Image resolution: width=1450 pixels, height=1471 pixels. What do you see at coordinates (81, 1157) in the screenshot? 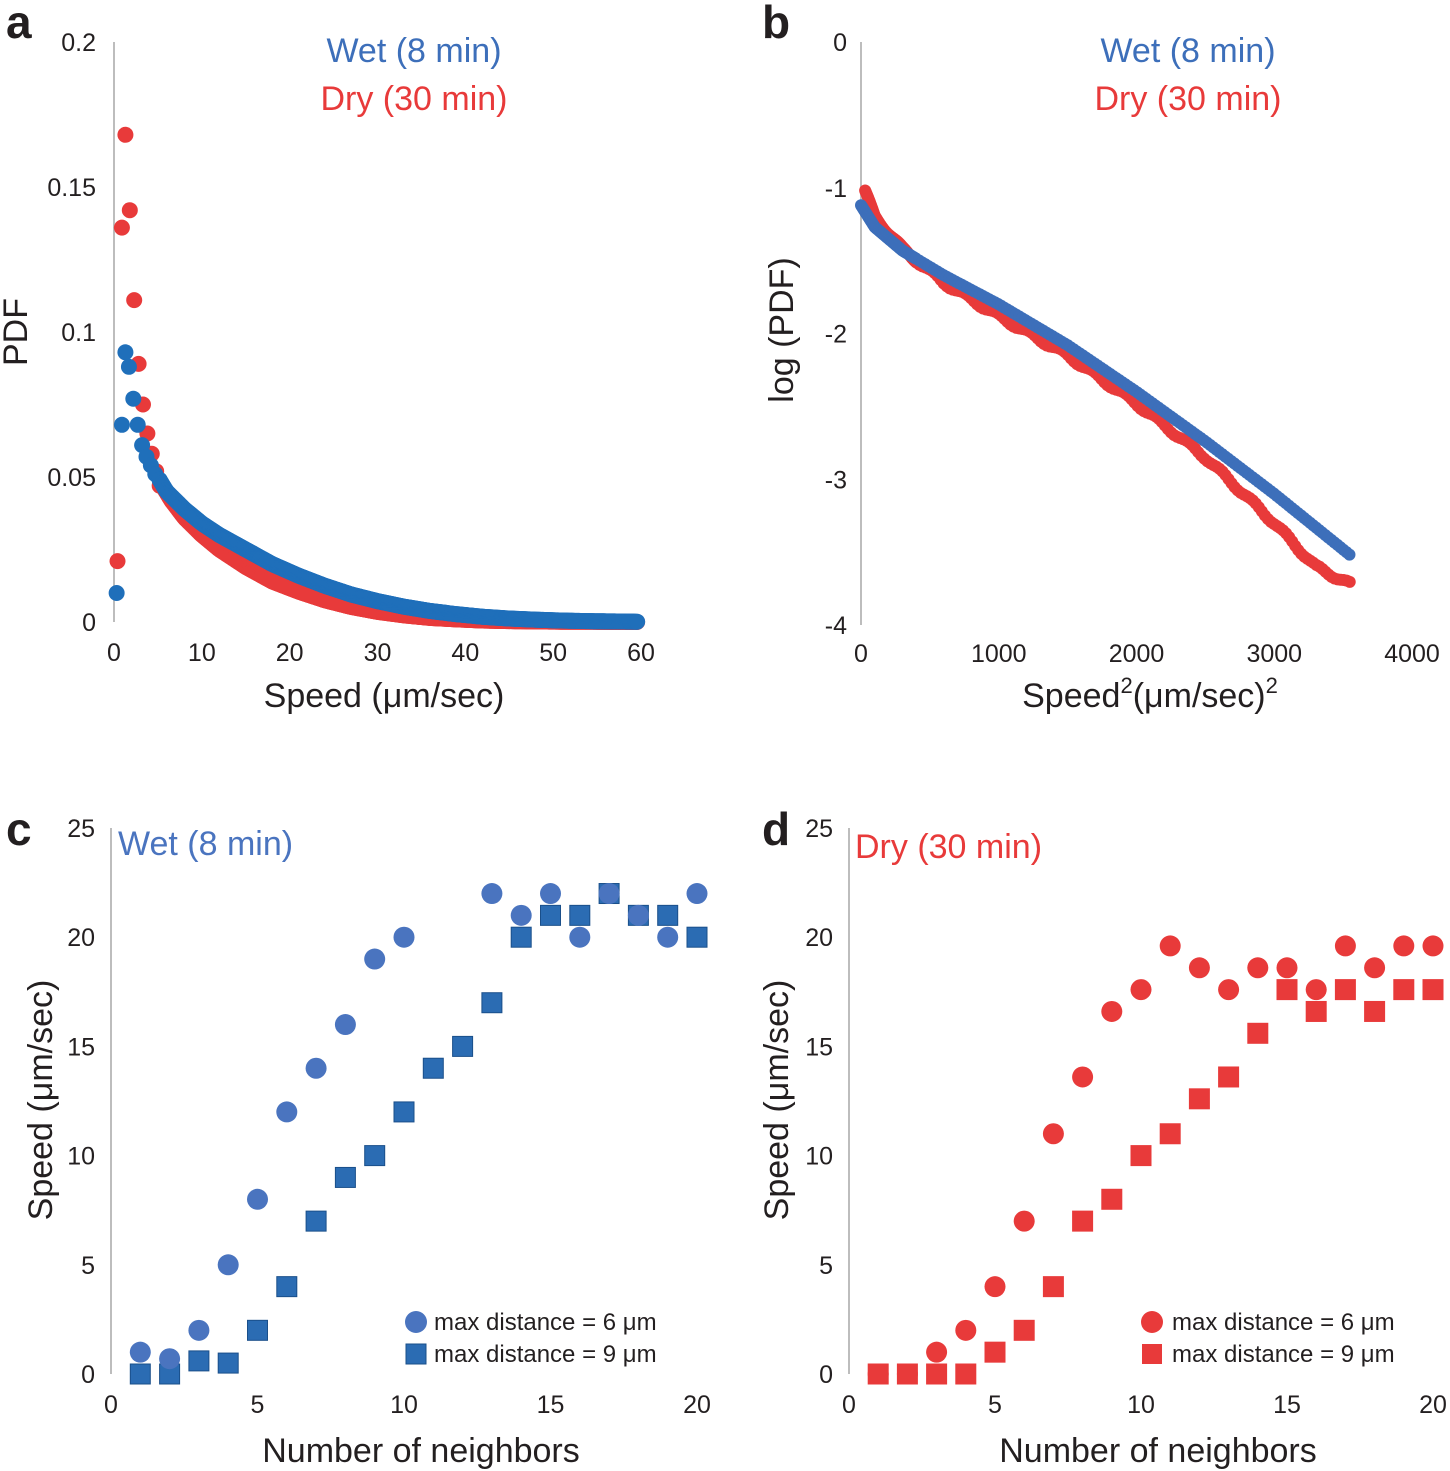
I see `c-y-tick-label: 10` at bounding box center [81, 1157].